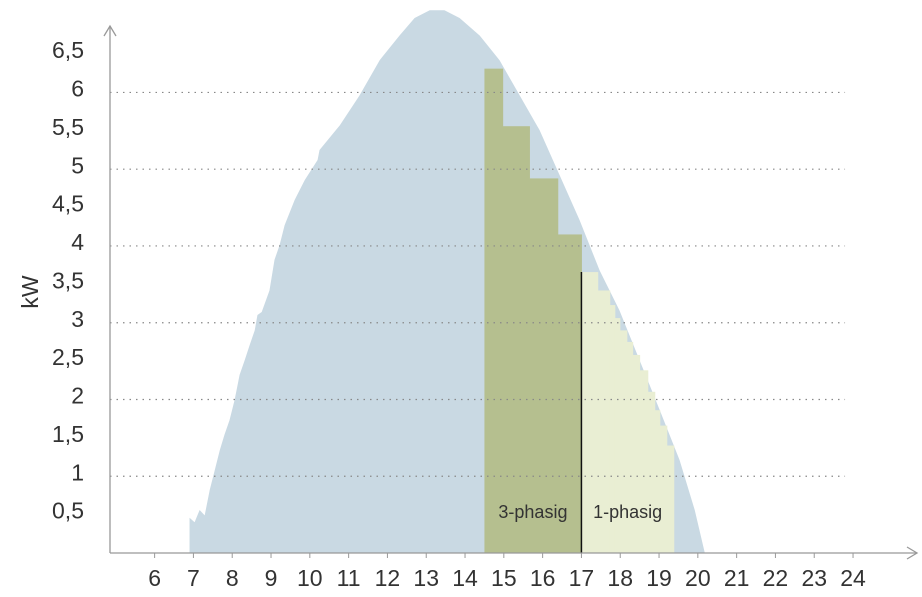 The image size is (922, 597). Describe the element at coordinates (310, 578) in the screenshot. I see `x-tick-label: 10` at that location.